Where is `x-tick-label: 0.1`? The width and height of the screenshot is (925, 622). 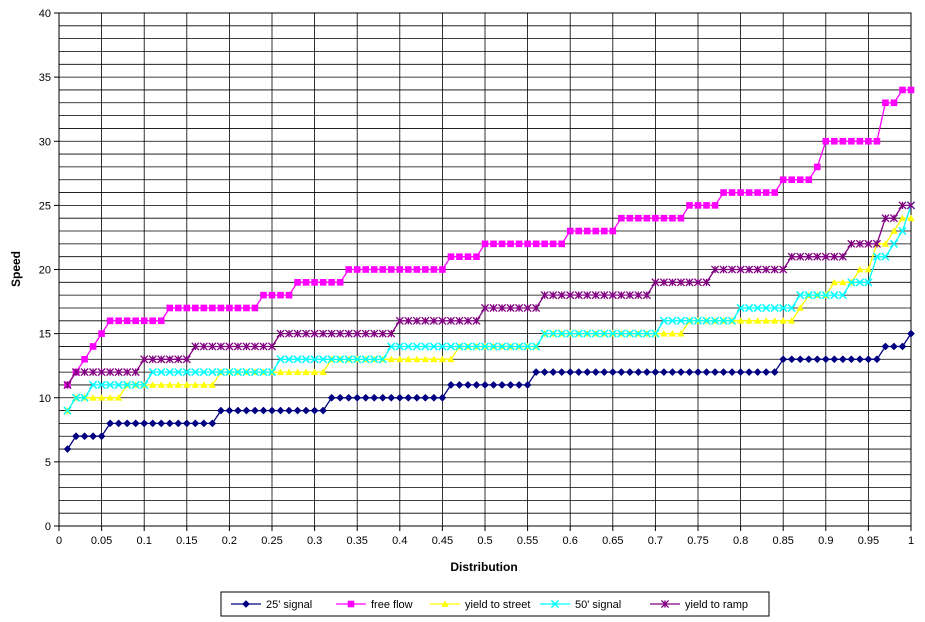
x-tick-label: 0.1 is located at coordinates (144, 541).